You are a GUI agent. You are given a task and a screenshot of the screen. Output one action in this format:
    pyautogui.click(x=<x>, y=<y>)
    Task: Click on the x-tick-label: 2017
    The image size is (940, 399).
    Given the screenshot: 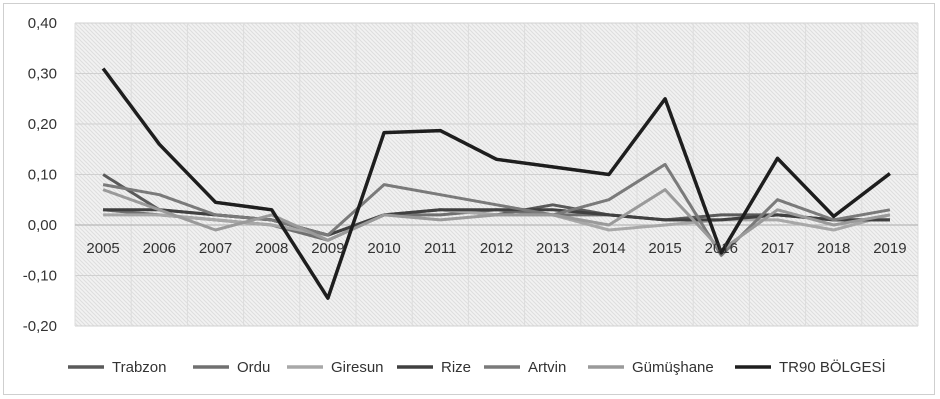 What is the action you would take?
    pyautogui.click(x=777, y=248)
    